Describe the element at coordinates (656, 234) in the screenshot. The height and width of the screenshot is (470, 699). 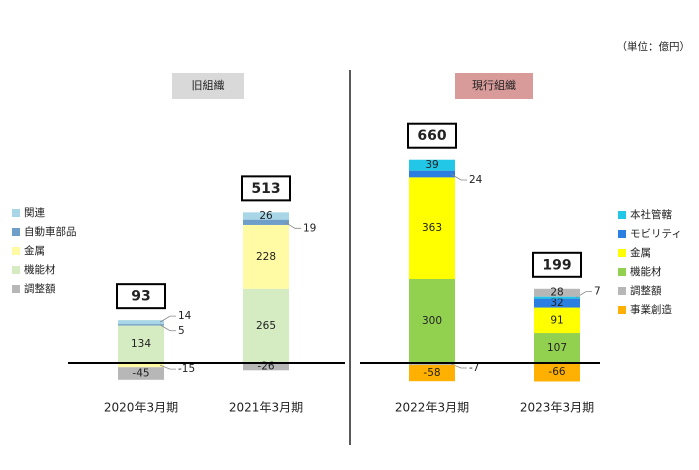
I see `legend-label: モビリティ` at that location.